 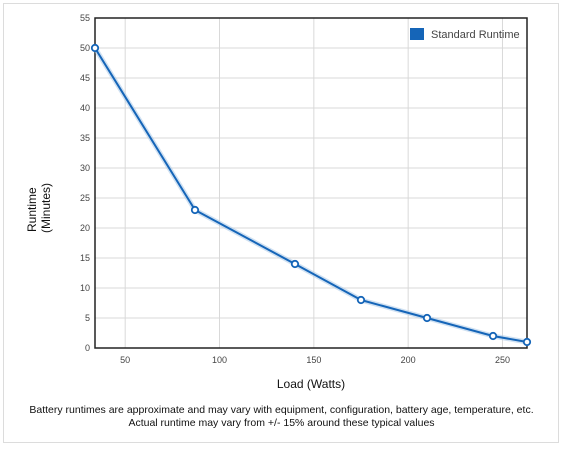 I want to click on legend: Standard Runtime, so click(x=465, y=34).